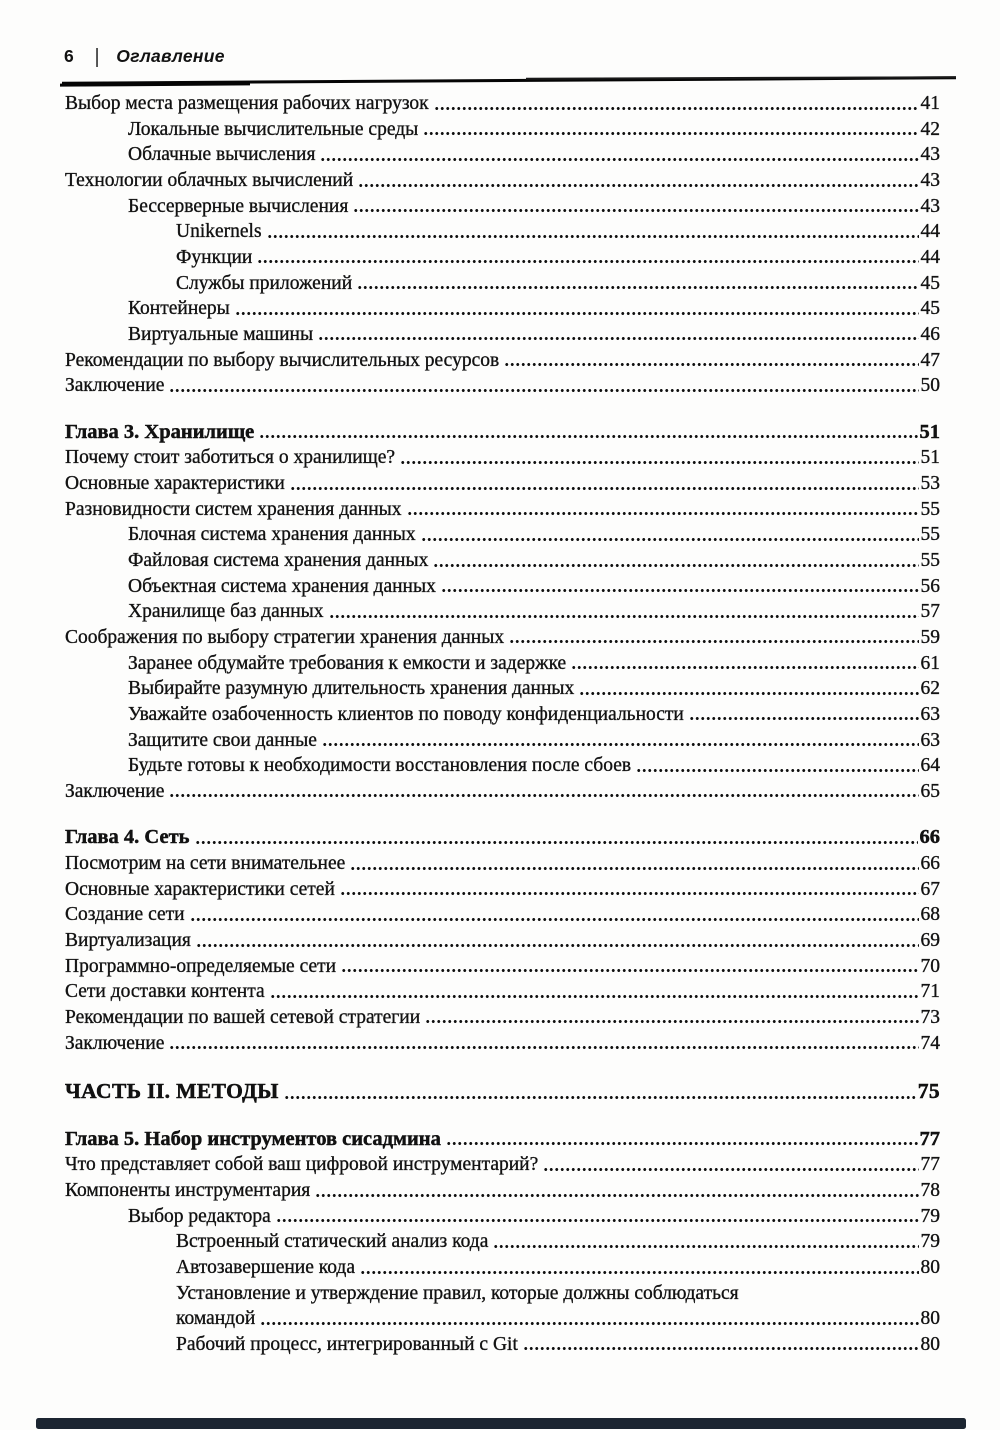 Image resolution: width=1000 pixels, height=1430 pixels. Describe the element at coordinates (216, 1319) in the screenshot. I see `toc-entry-title: командой` at that location.